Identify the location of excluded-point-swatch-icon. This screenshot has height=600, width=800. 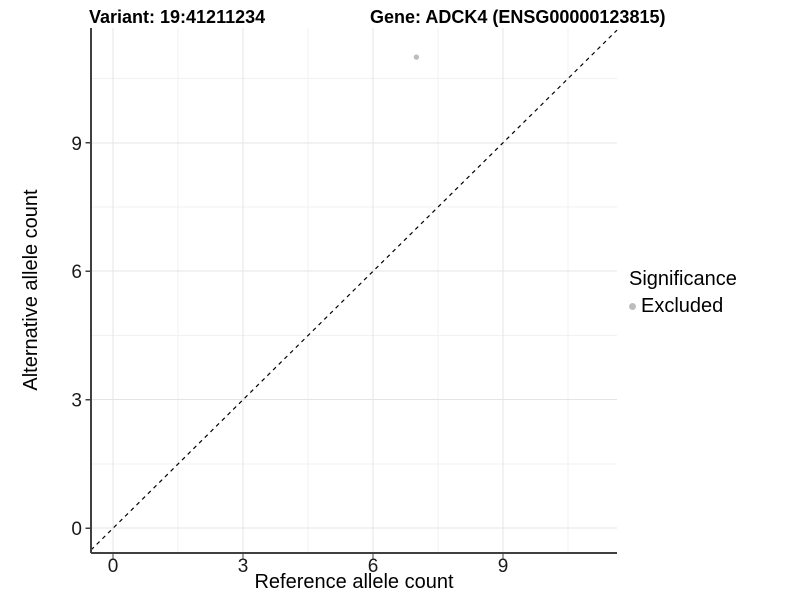
(632, 306).